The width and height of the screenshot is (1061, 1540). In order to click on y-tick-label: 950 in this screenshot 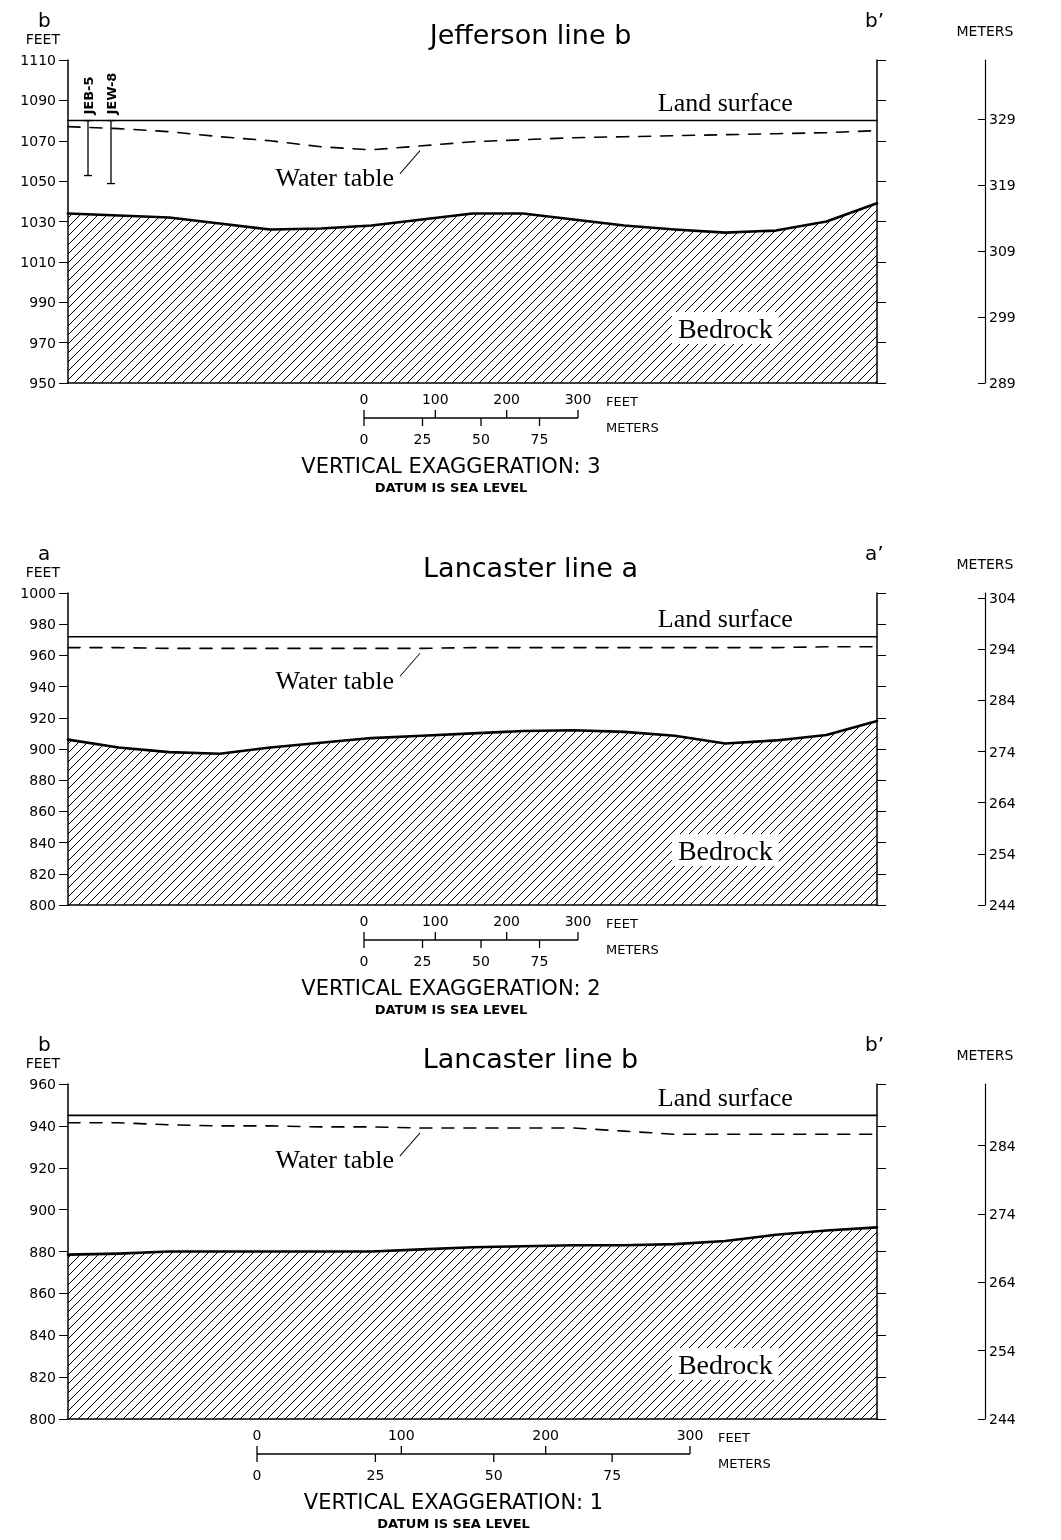, I will do `click(42, 383)`.